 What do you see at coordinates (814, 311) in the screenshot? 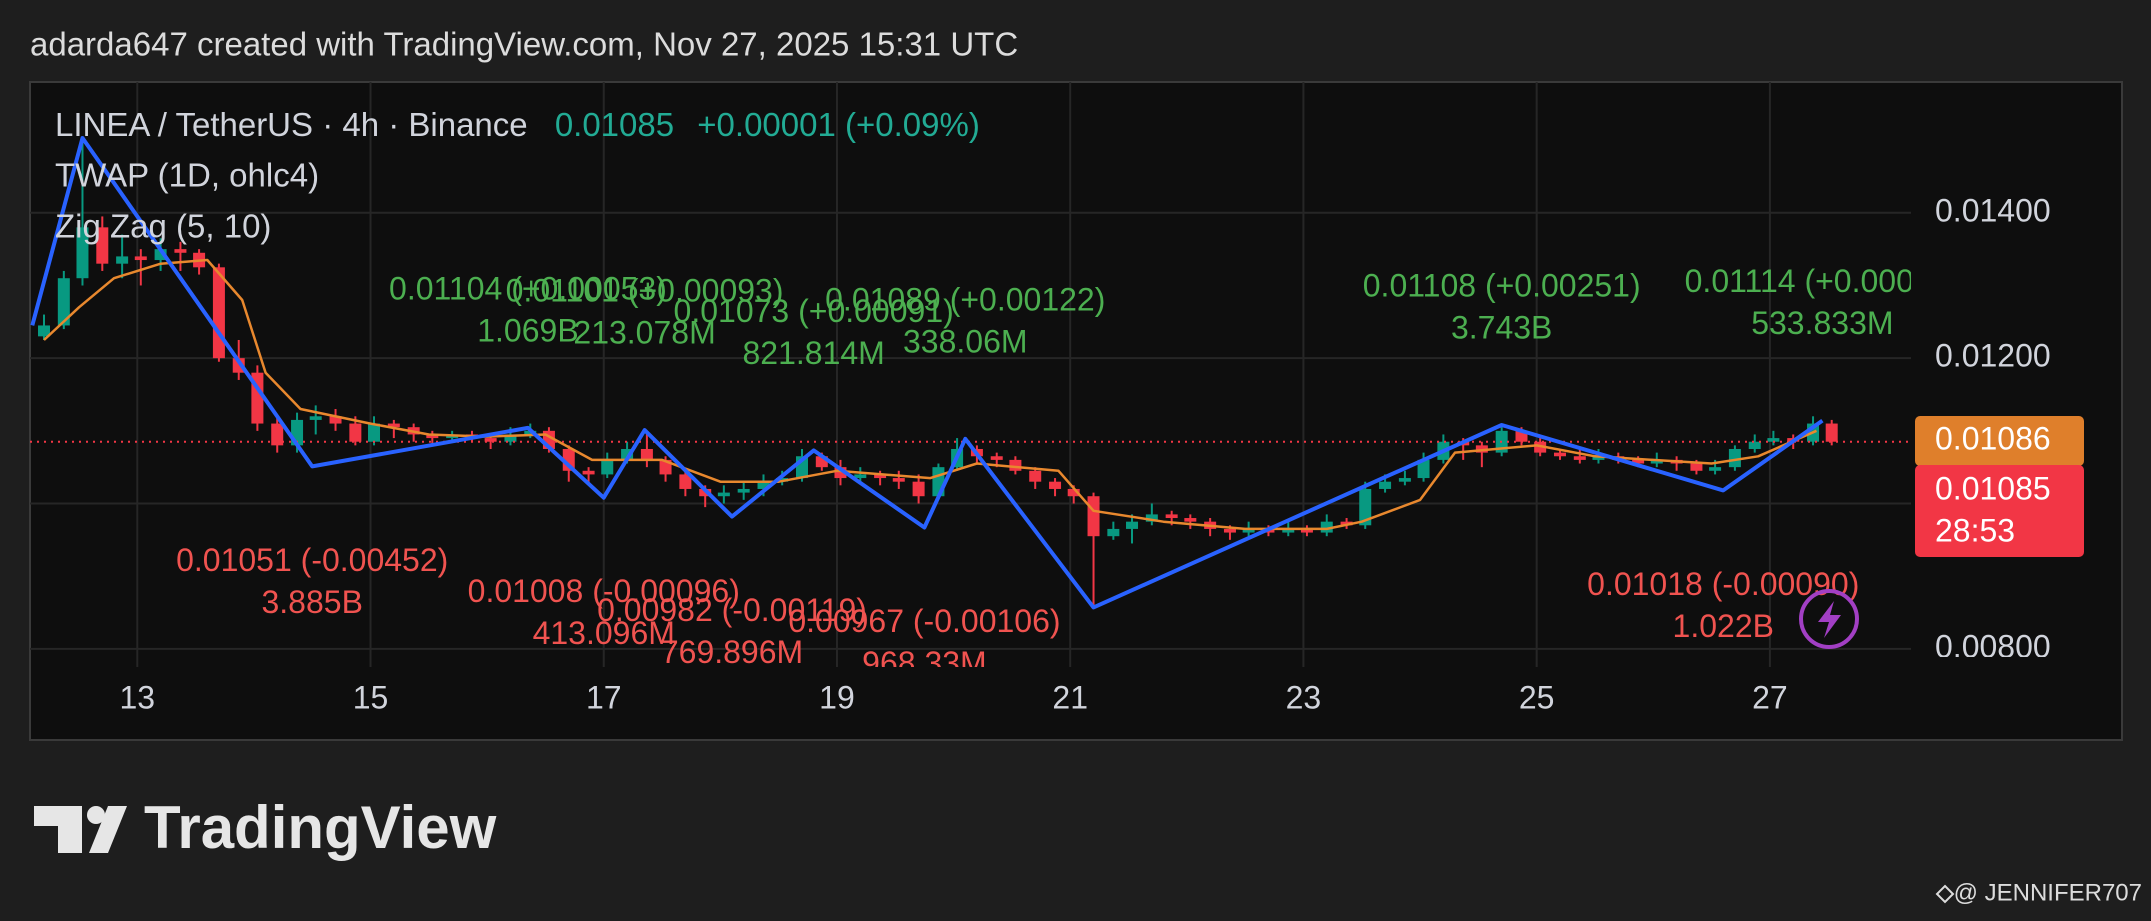
I see `pivot-price-label: 0.01073 (+0.00091)` at bounding box center [814, 311].